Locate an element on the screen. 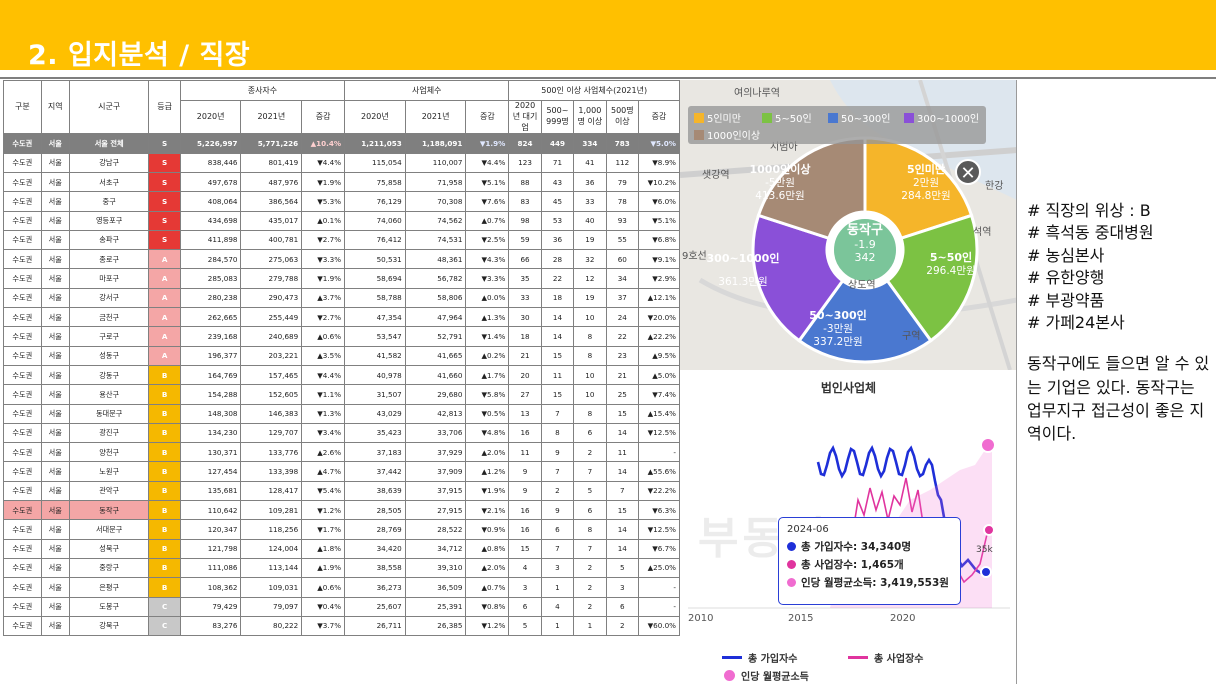  cell-large-1000: 19 is located at coordinates (590, 240).